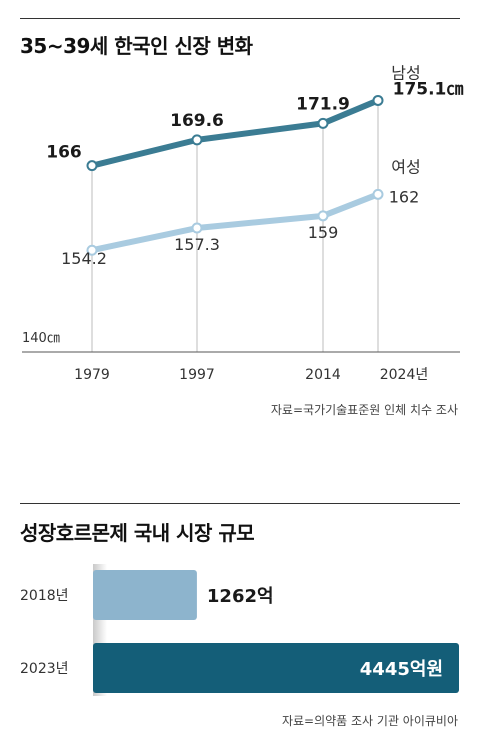 The image size is (480, 743). Describe the element at coordinates (197, 244) in the screenshot. I see `data-label: 157.3` at that location.